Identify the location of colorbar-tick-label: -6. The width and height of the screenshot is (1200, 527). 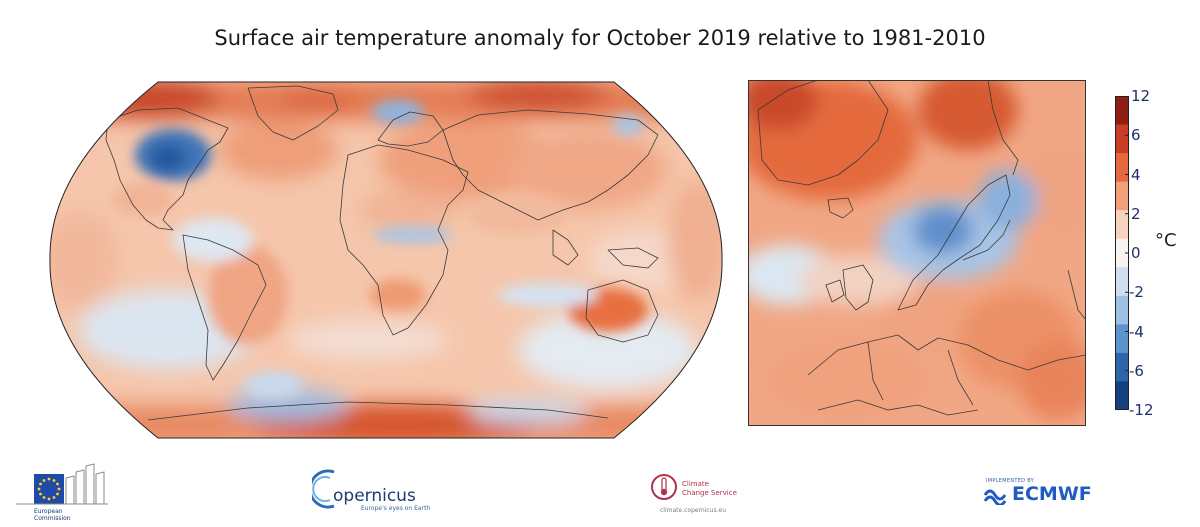
(1136, 370).